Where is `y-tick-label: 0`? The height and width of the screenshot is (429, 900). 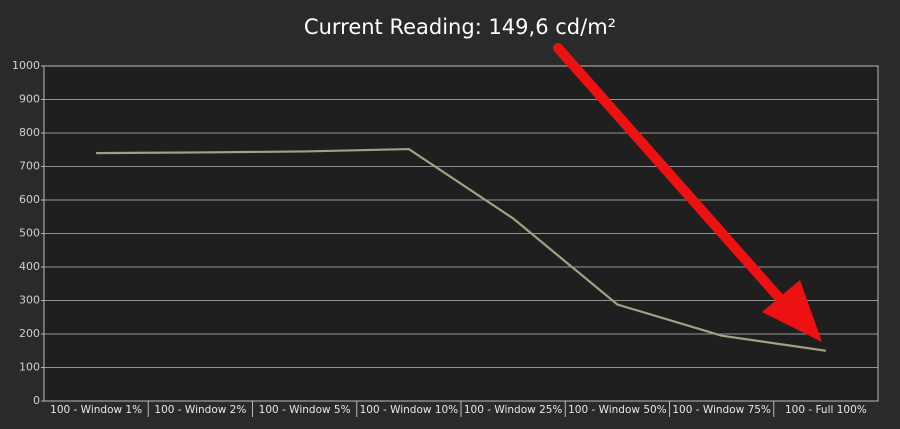
y-tick-label: 0 is located at coordinates (36, 400).